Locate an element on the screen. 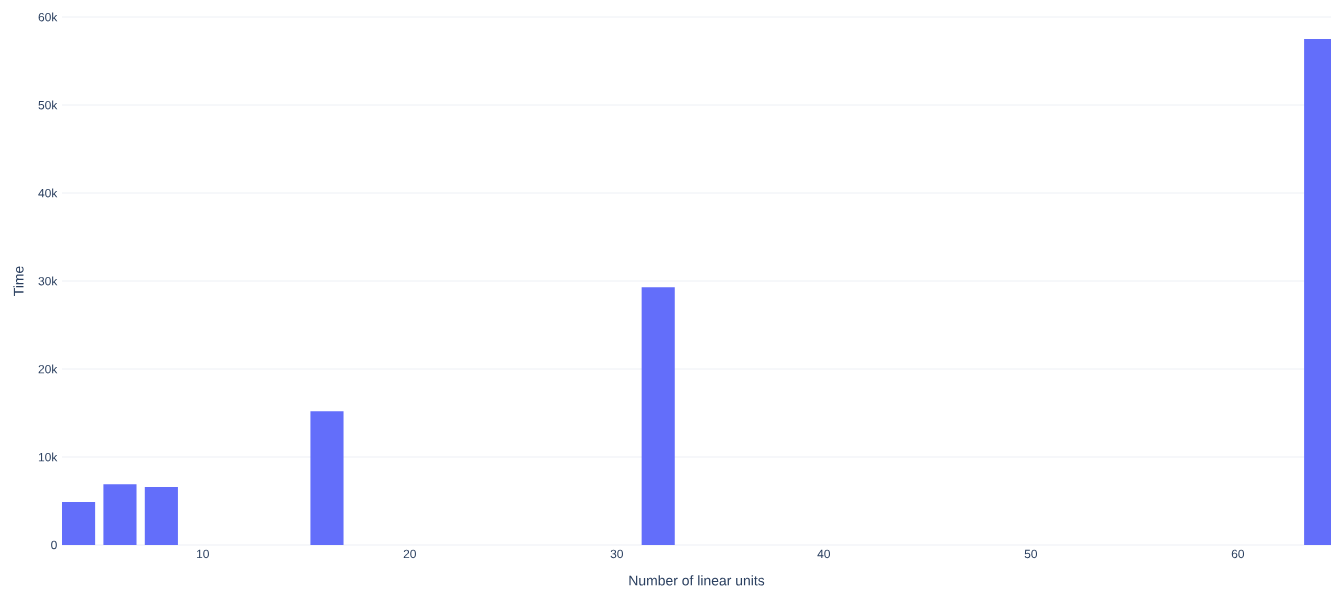  x-axis-title: Number of linear units is located at coordinates (697, 580).